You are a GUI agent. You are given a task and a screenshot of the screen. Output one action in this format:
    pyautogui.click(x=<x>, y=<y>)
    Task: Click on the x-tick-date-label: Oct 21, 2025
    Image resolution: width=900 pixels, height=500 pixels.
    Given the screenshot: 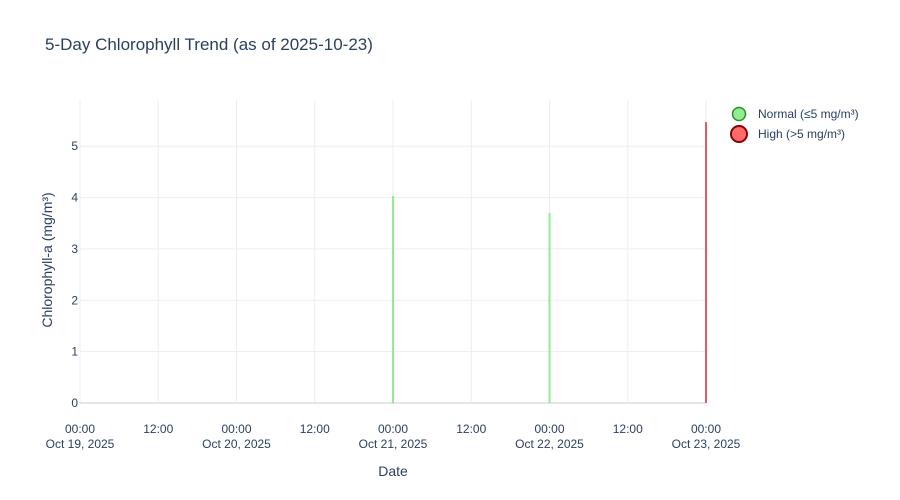 What is the action you would take?
    pyautogui.click(x=393, y=444)
    